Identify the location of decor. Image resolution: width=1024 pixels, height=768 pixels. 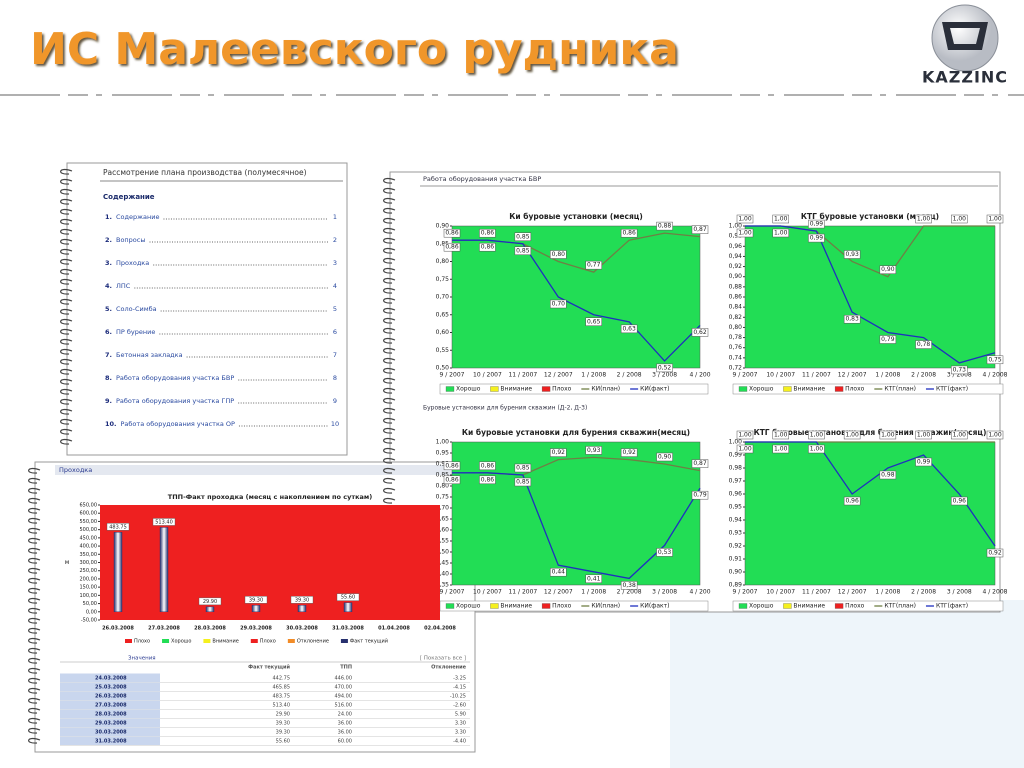
(847, 684).